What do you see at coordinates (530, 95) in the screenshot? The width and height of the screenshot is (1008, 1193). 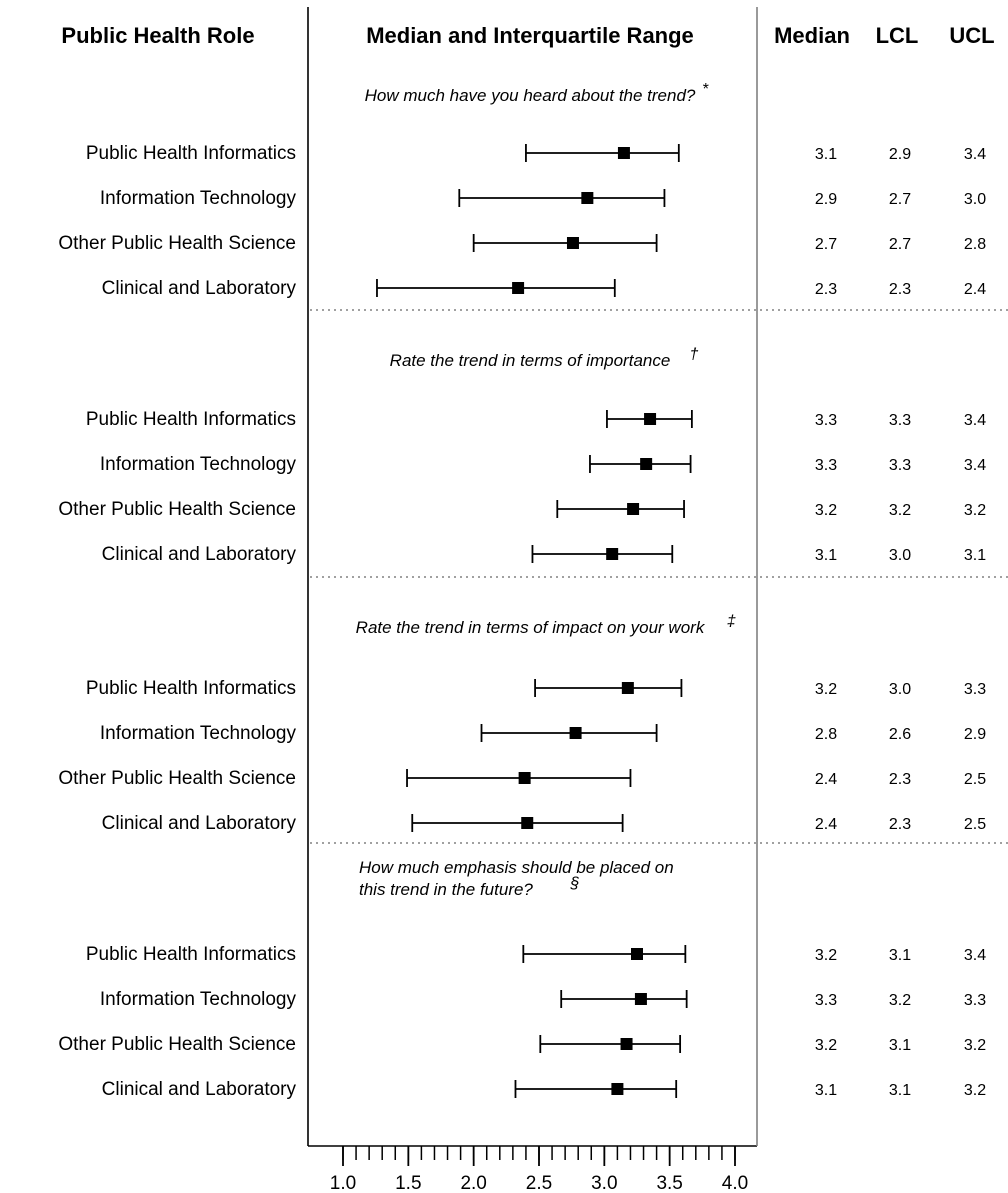 I see `section-question: How much have you heard about the trend?` at bounding box center [530, 95].